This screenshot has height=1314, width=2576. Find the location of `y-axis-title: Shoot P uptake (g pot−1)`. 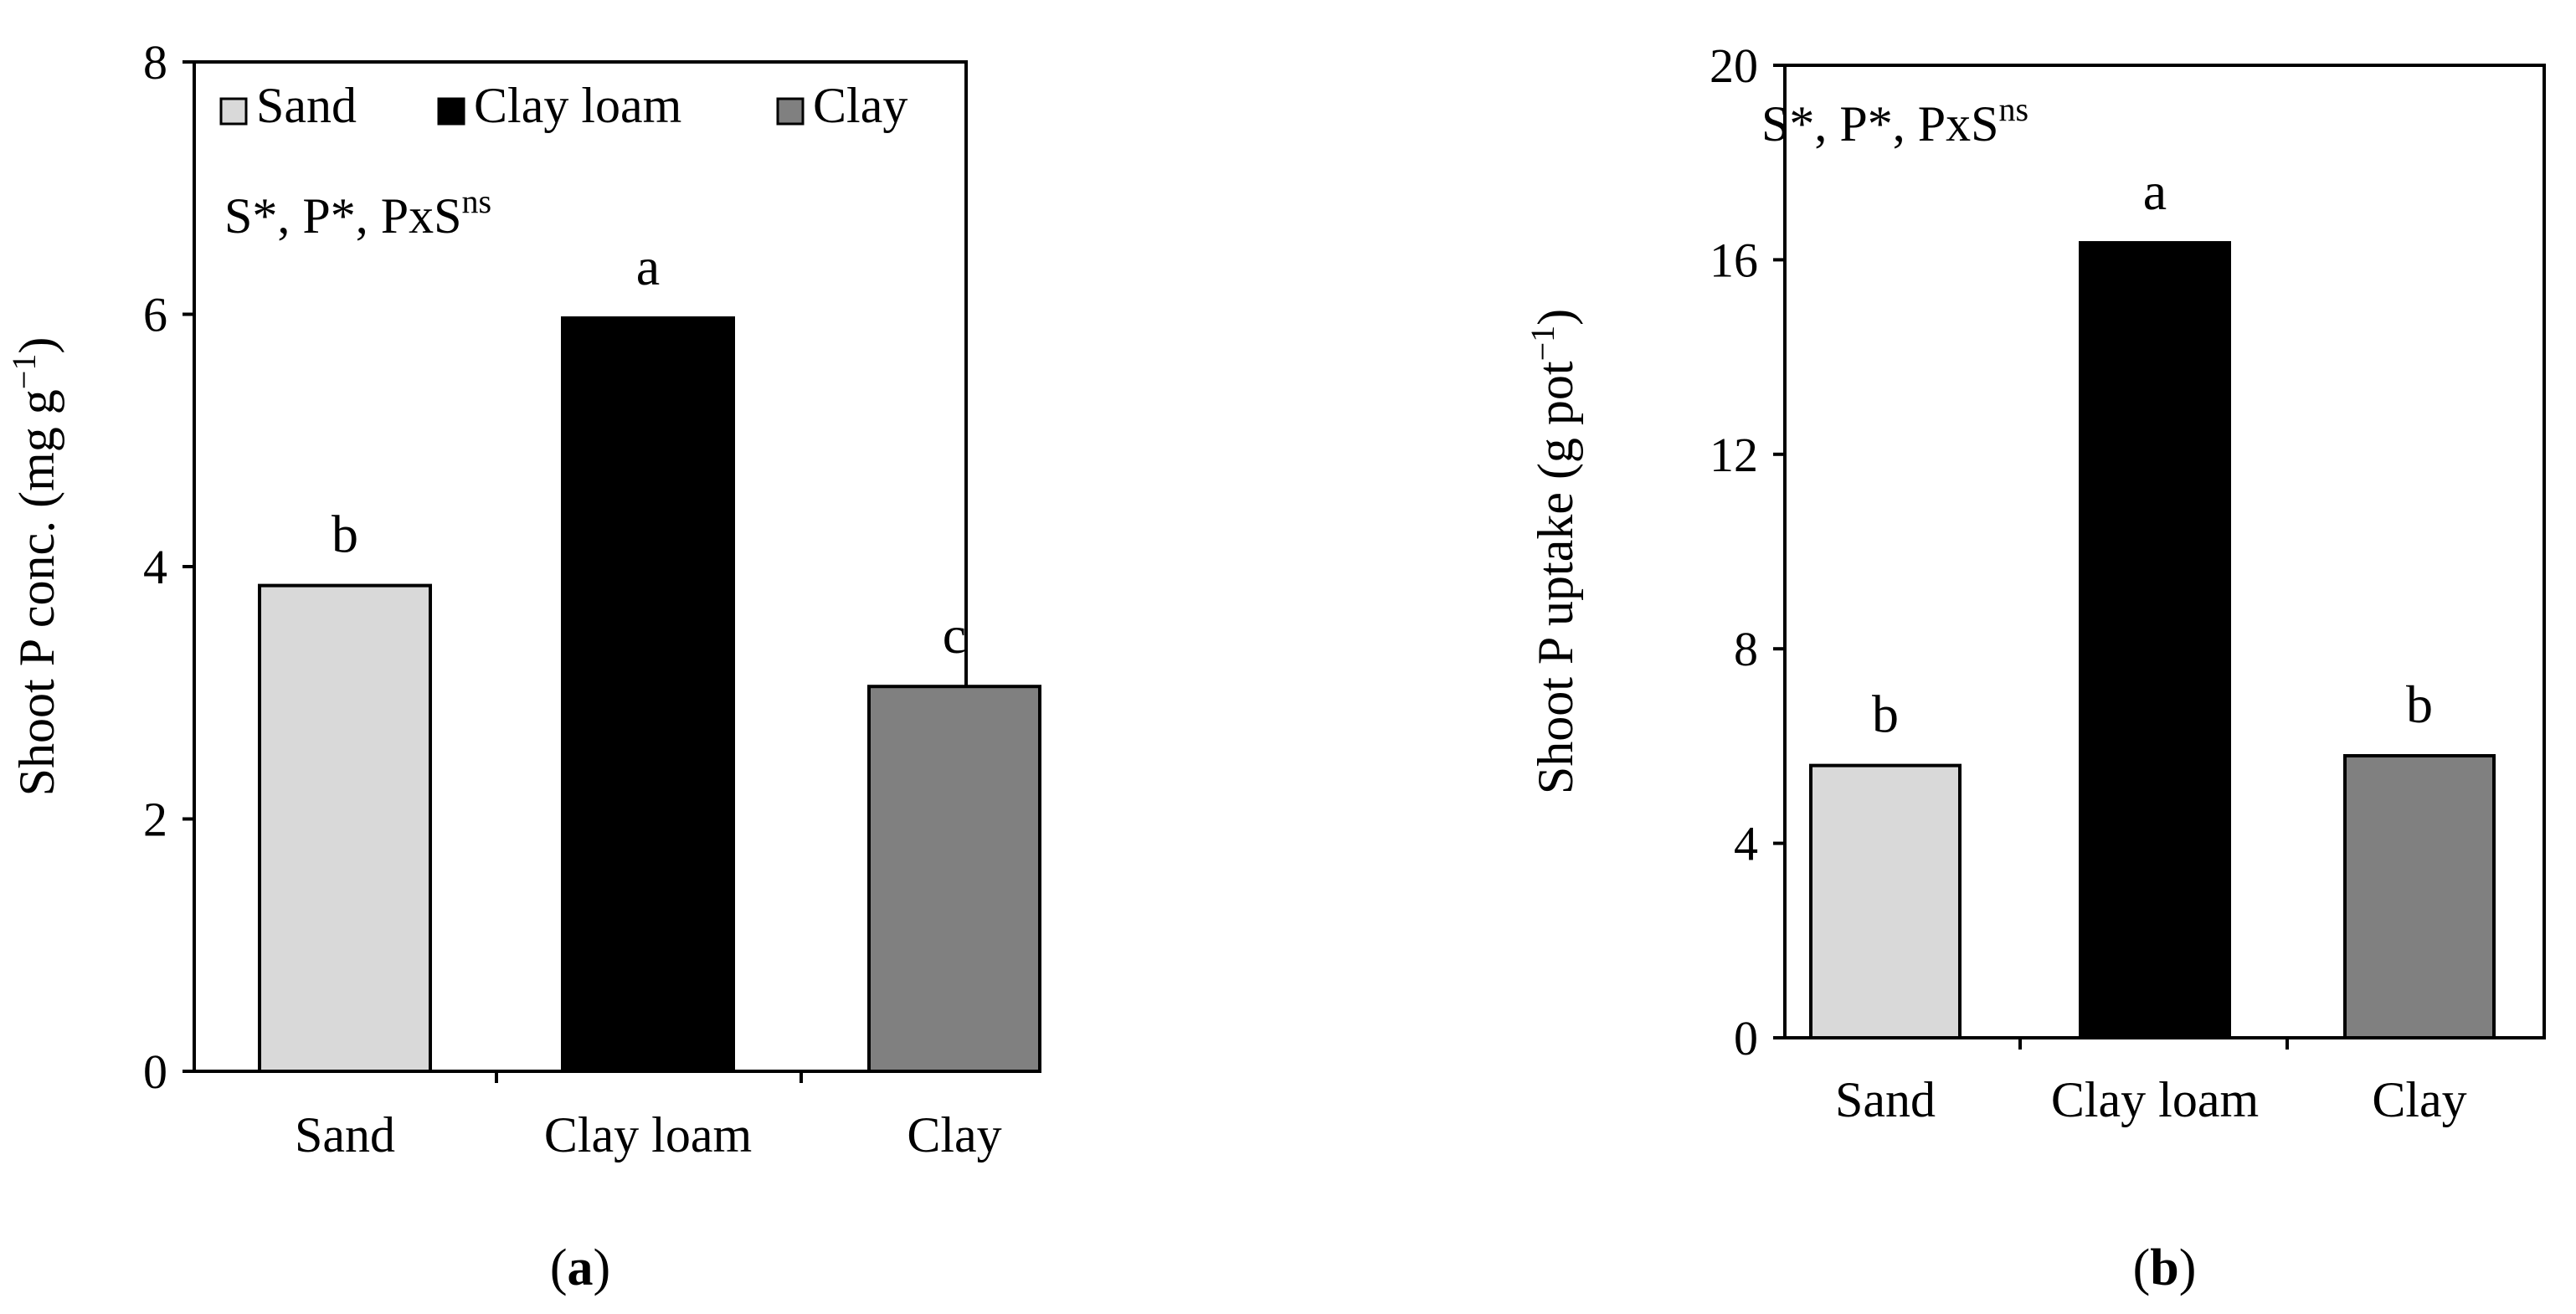

y-axis-title: Shoot P uptake (g pot−1) is located at coordinates (1554, 551).